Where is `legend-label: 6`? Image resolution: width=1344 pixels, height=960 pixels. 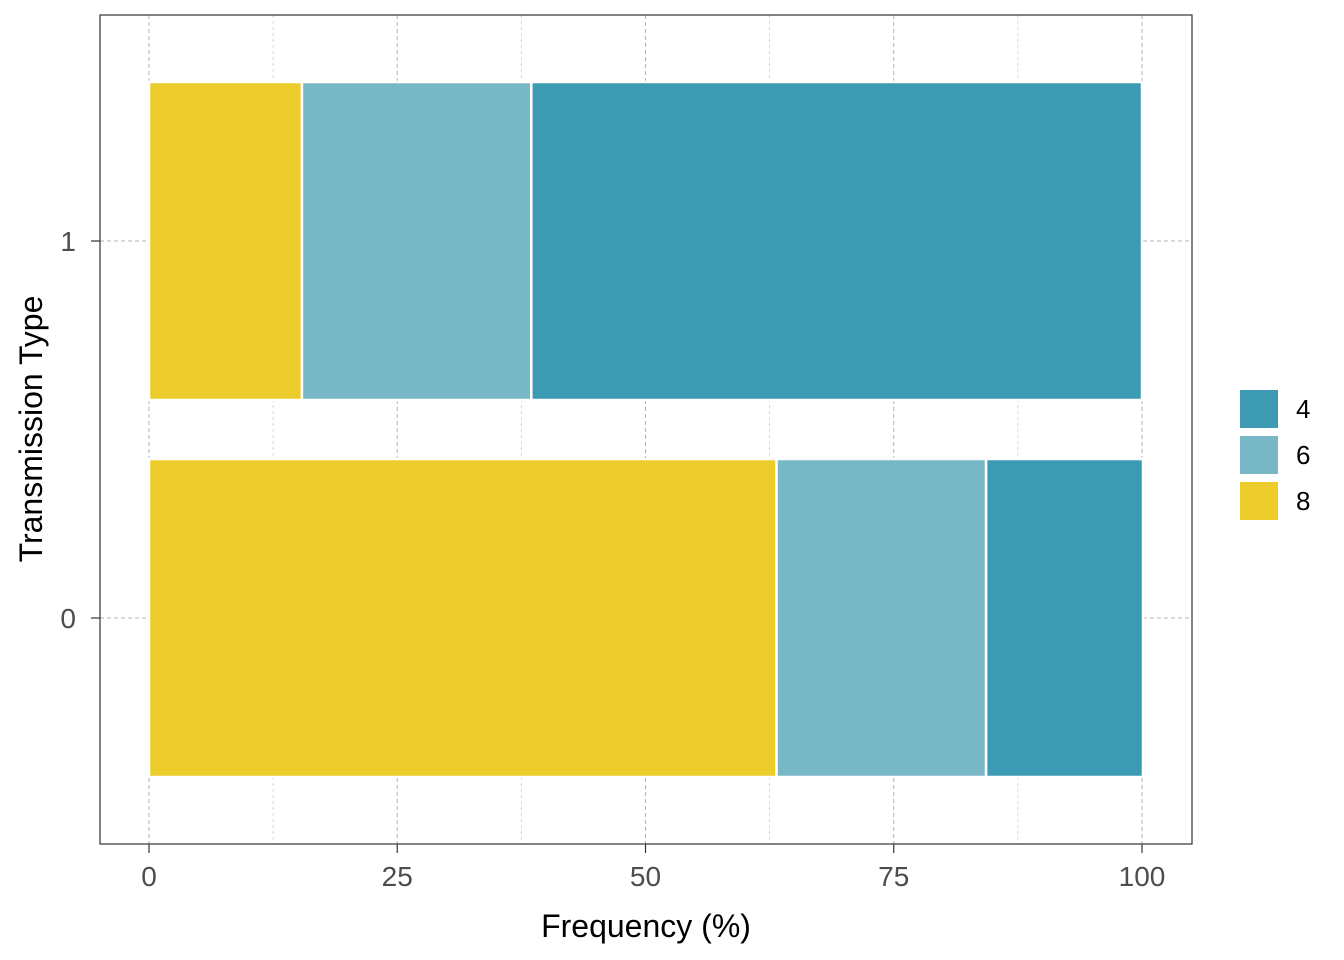 legend-label: 6 is located at coordinates (1303, 455).